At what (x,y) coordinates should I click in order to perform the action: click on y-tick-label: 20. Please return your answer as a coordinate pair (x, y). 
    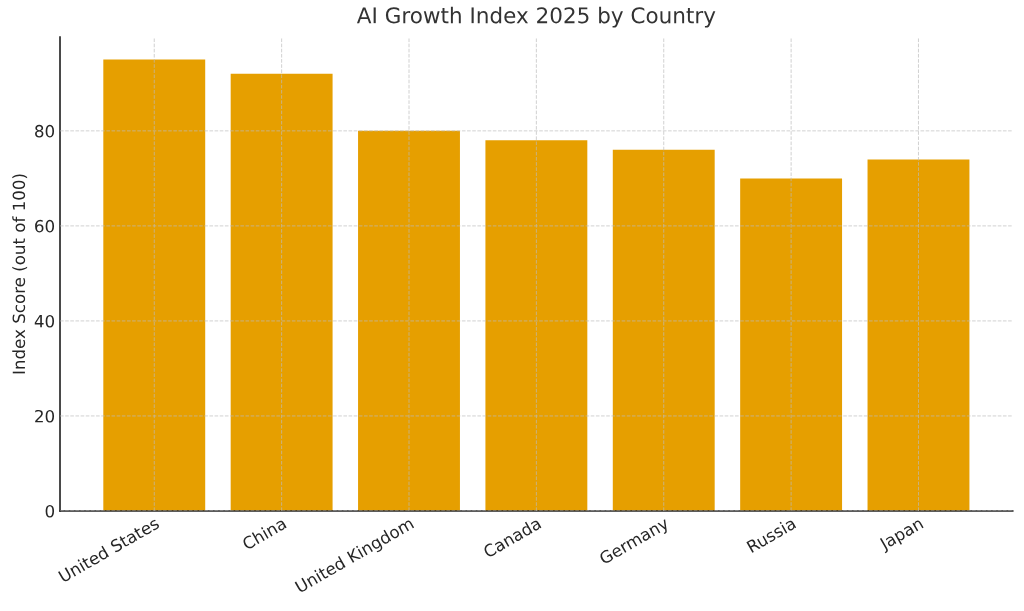
    Looking at the image, I should click on (45, 416).